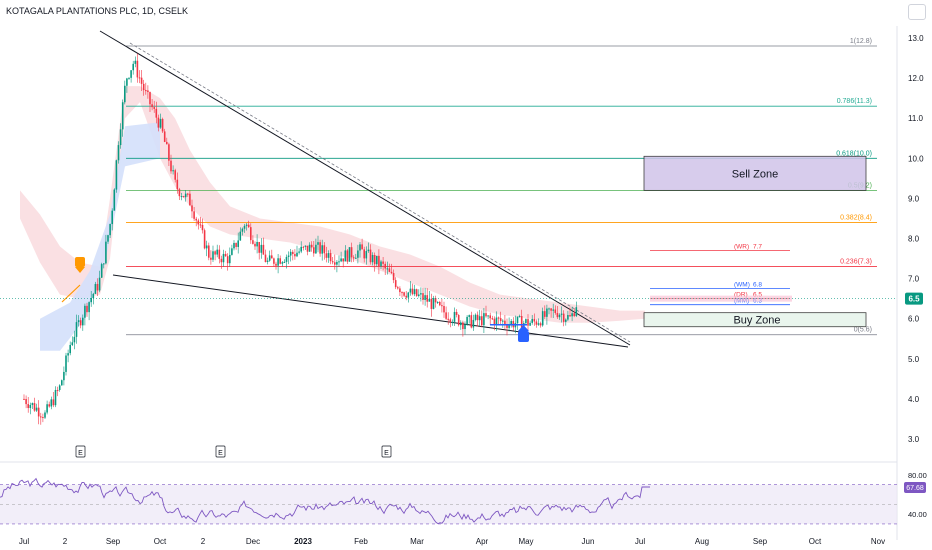 The image size is (932, 550). What do you see at coordinates (915, 488) in the screenshot?
I see `rsi-value-label: 67.68` at bounding box center [915, 488].